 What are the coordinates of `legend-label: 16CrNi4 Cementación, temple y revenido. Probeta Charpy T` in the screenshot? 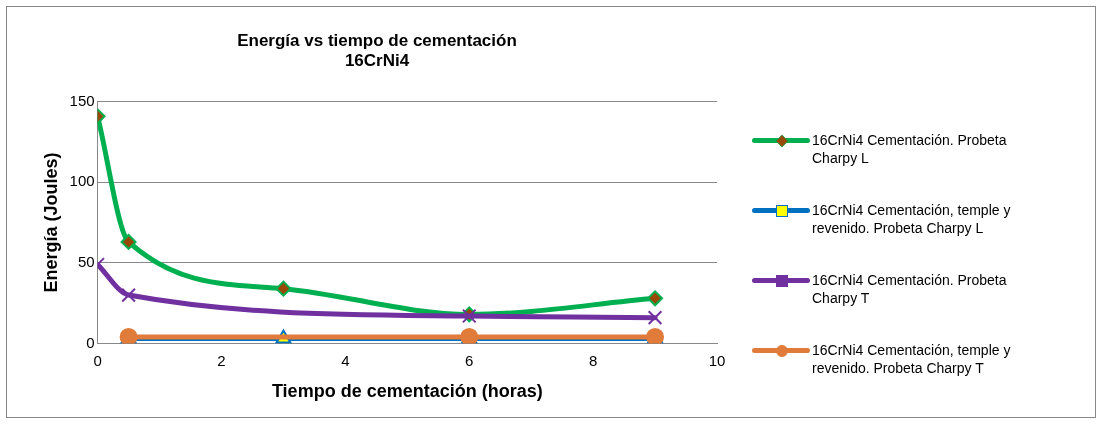 It's located at (912, 359).